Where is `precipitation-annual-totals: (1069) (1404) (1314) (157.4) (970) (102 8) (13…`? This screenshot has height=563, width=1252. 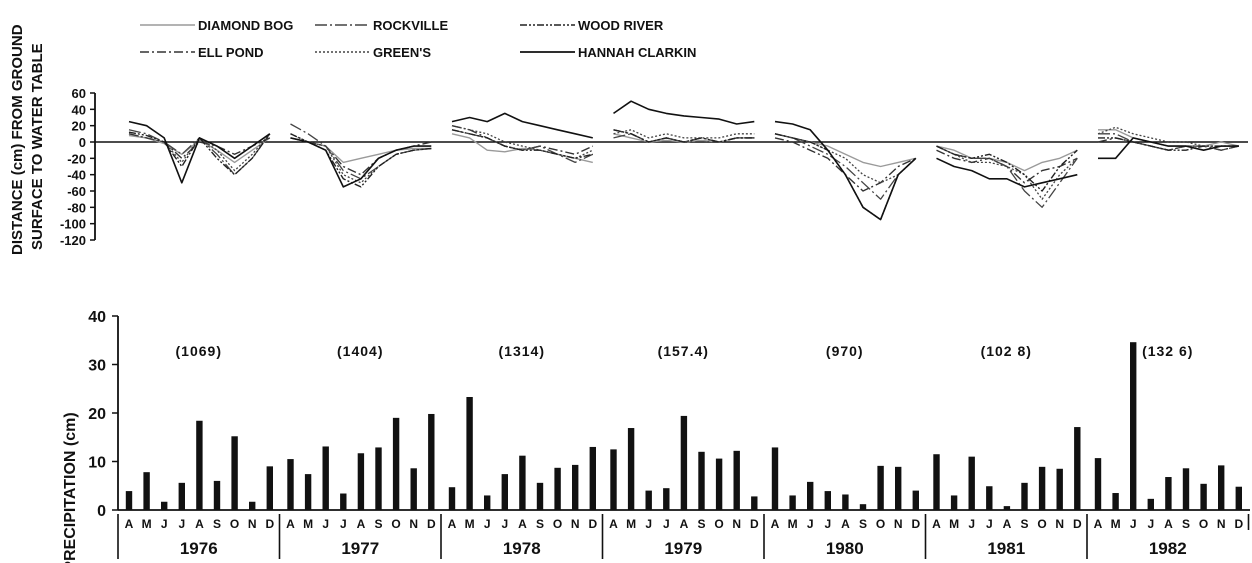
precipitation-annual-totals: (1069) (1404) (1314) (157.4) (970) (102 8) (13… is located at coordinates (684, 351).